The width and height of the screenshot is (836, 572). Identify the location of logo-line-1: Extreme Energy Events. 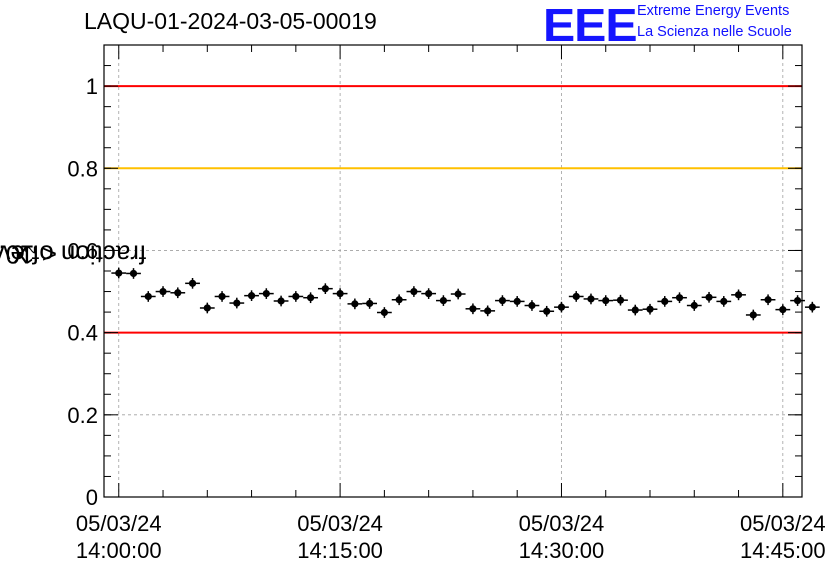
(713, 11).